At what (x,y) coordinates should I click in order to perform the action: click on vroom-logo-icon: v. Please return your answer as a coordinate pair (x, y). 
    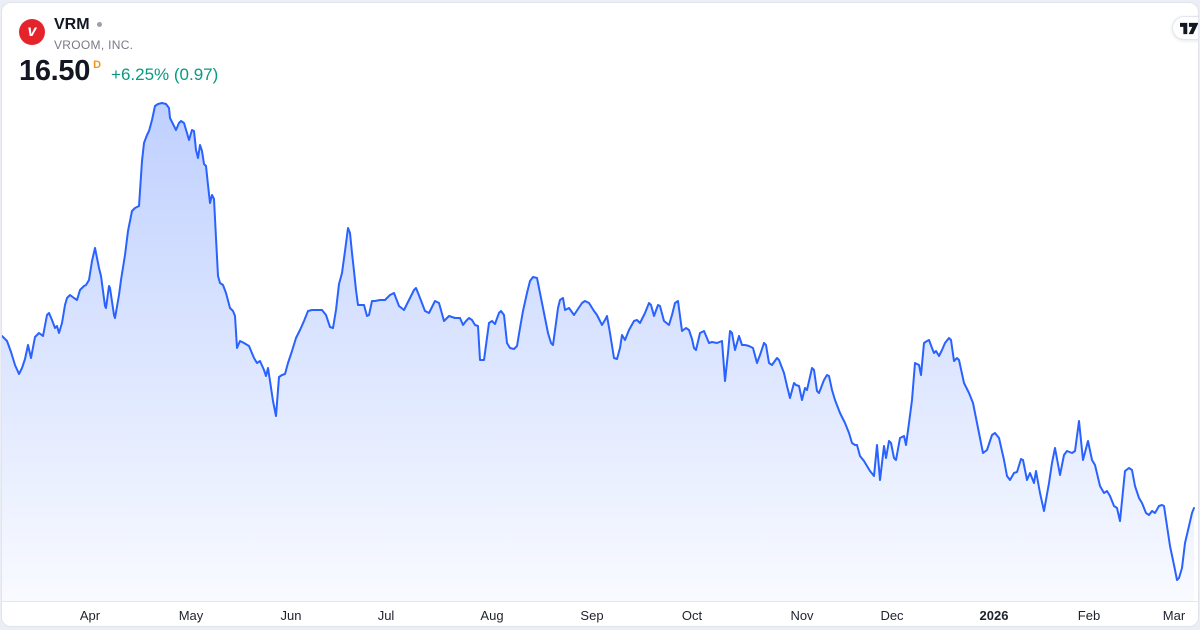
    Looking at the image, I should click on (32, 32).